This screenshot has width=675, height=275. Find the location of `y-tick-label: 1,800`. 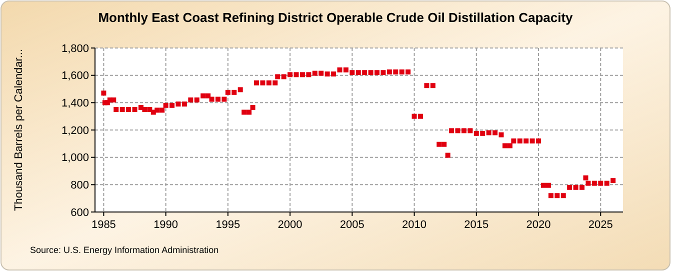

y-tick-label: 1,800 is located at coordinates (75, 48).